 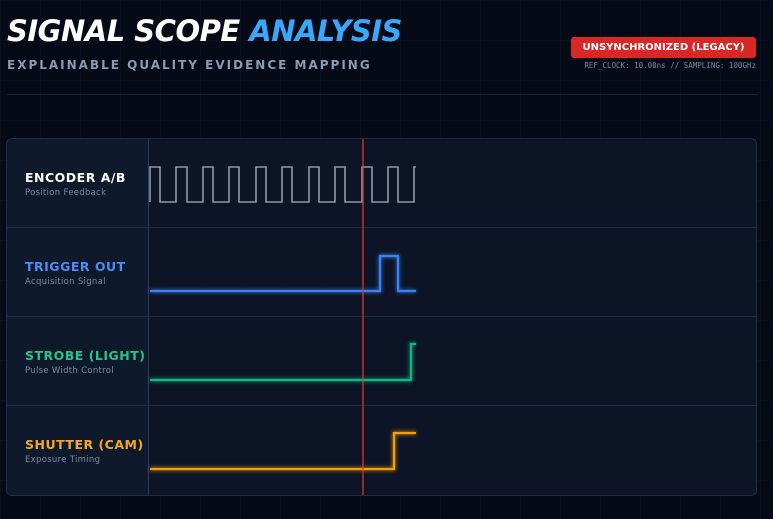 I want to click on channel-label-shutter: SHUTTER (CAM) Exposure Timing, so click(x=84, y=451).